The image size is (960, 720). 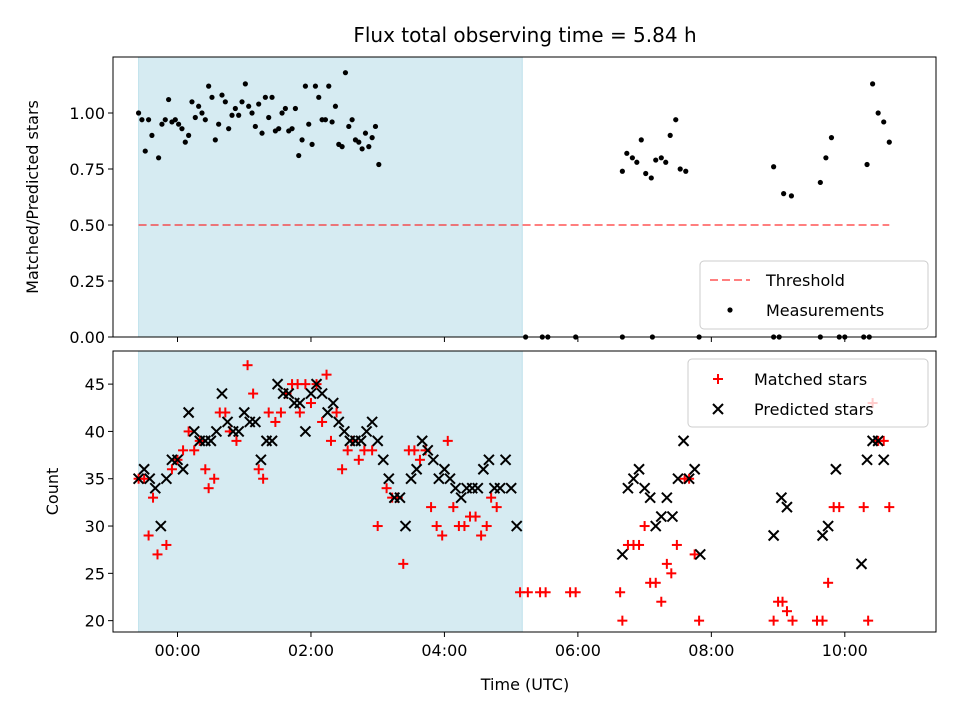 What do you see at coordinates (814, 409) in the screenshot?
I see `legend-predicted-label: Predicted stars` at bounding box center [814, 409].